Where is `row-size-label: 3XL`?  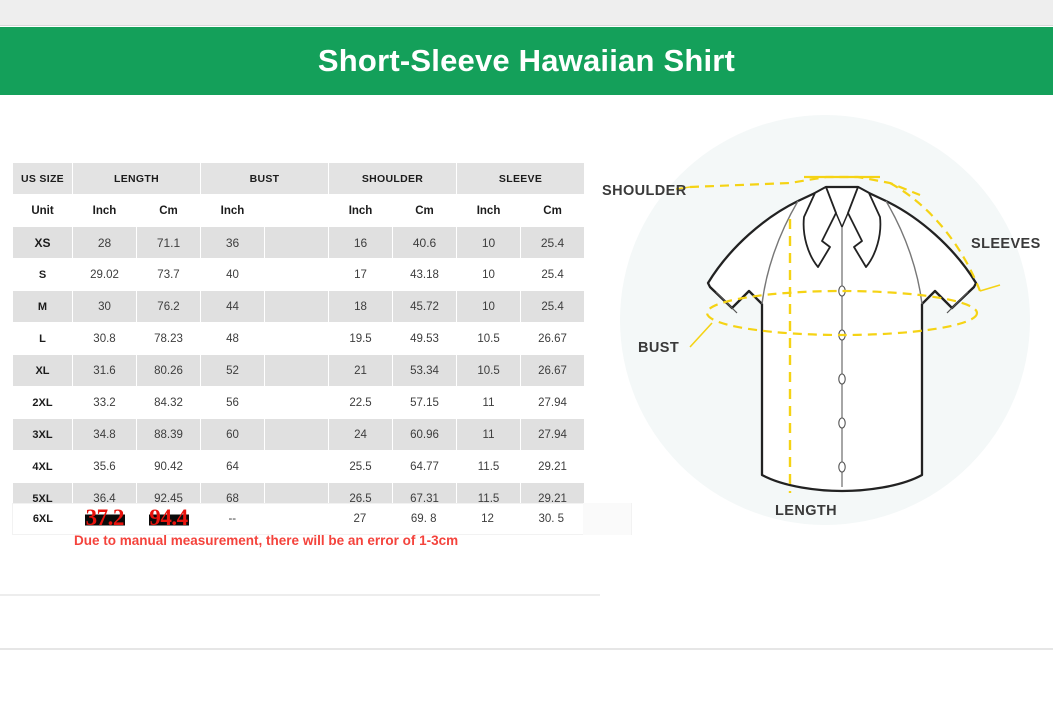 row-size-label: 3XL is located at coordinates (42, 434).